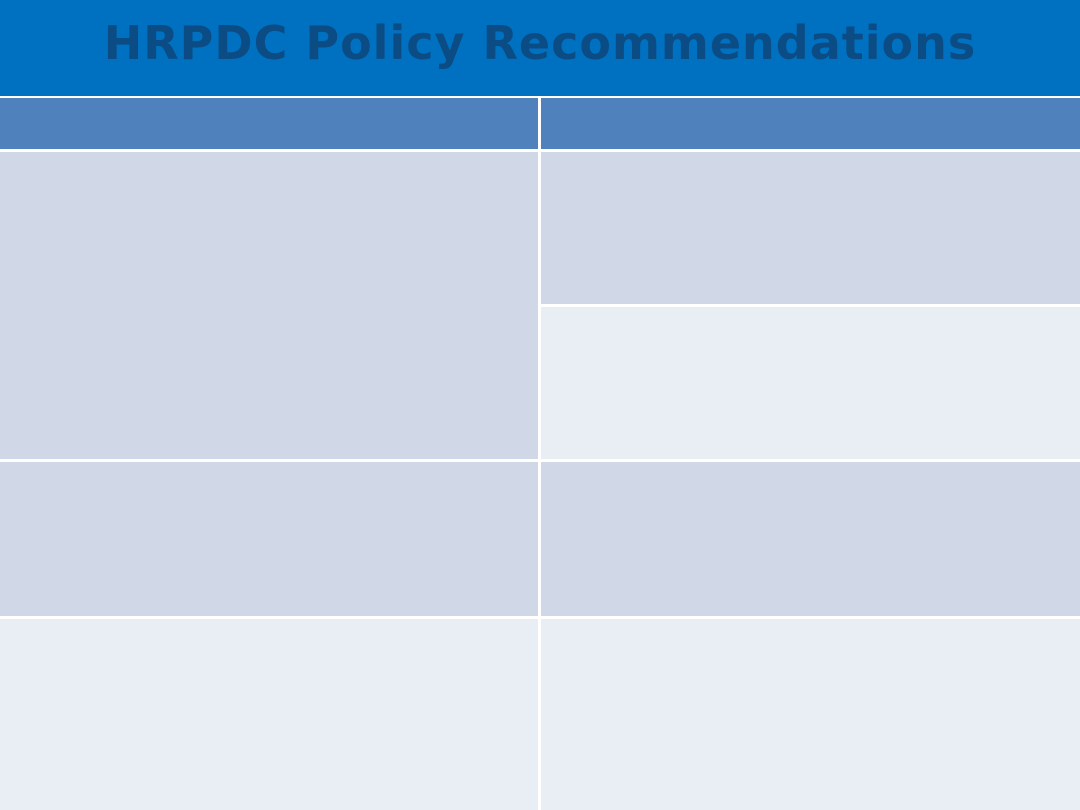  I want to click on table-cell-row4-left, so click(269, 714).